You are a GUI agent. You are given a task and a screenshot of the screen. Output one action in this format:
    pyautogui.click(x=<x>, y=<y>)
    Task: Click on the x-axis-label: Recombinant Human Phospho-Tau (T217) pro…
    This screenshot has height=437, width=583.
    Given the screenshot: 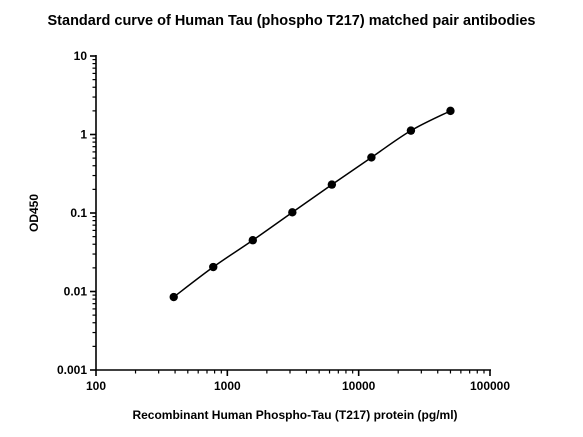 What is the action you would take?
    pyautogui.click(x=294, y=415)
    